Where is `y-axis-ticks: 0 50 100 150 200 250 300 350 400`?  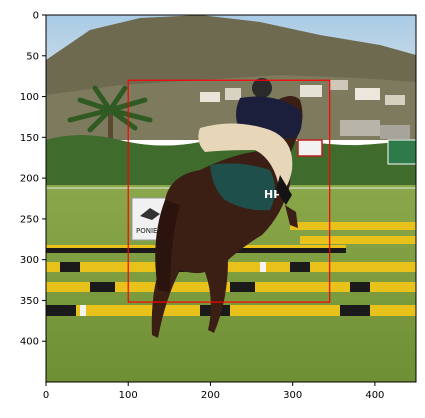
y-axis-ticks: 0 50 100 150 200 250 300 350 400 is located at coordinates (33, 179).